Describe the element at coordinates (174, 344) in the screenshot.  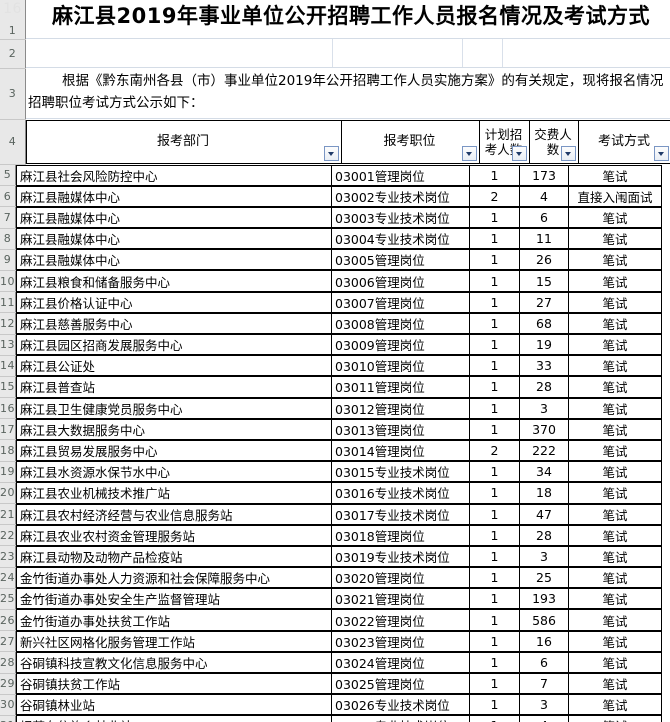
I see `cell-dept: 麻江县园区招商发展服务中心` at that location.